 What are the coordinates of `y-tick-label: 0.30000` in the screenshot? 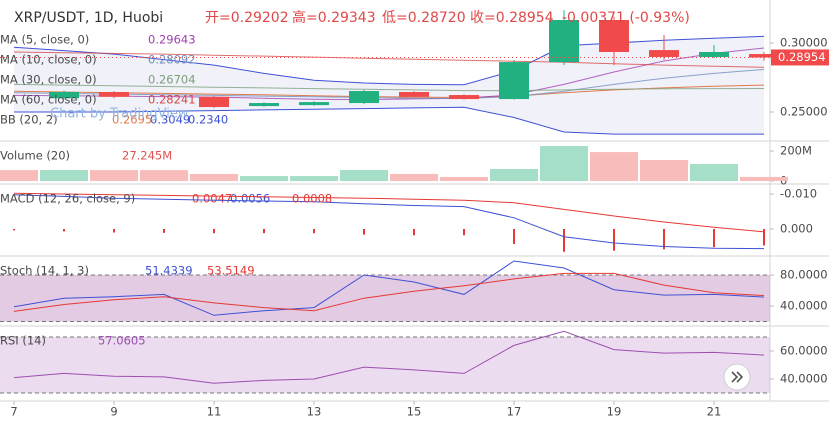 It's located at (804, 43).